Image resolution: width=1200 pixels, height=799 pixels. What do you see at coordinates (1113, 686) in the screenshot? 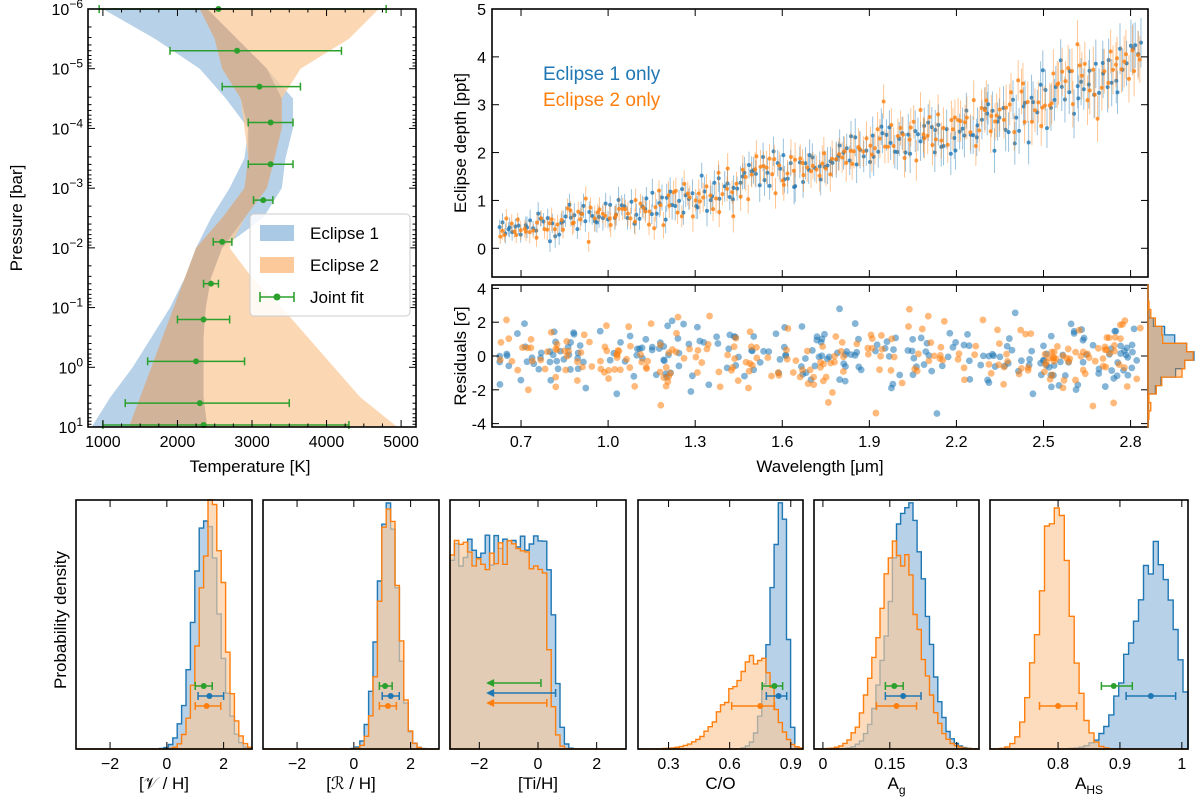
I see `errorbar-point-joint` at bounding box center [1113, 686].